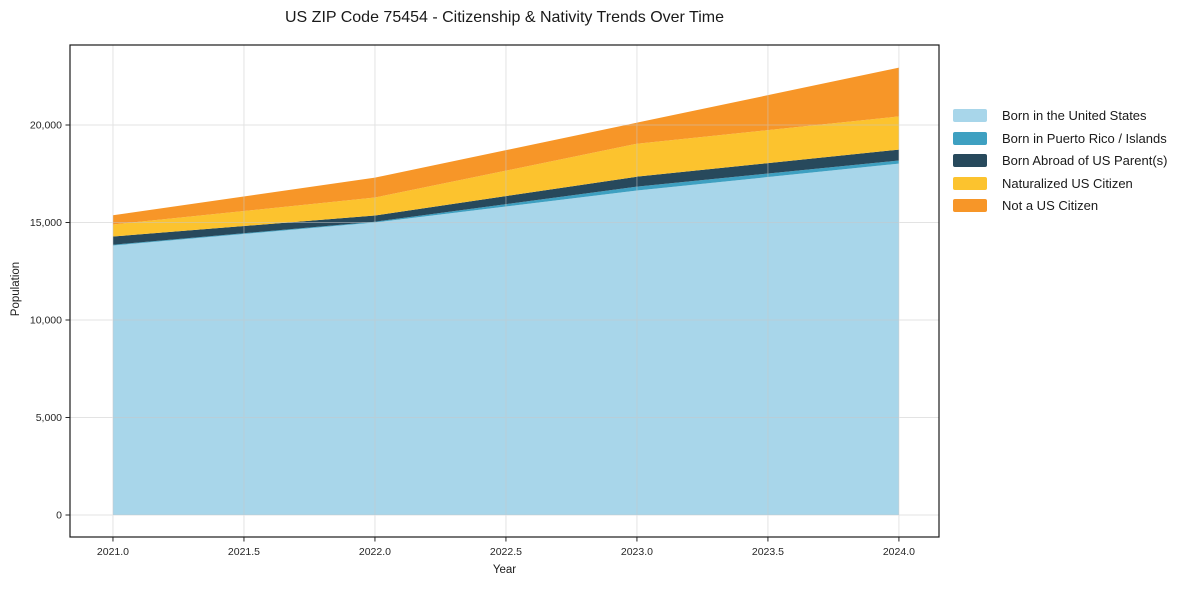 The height and width of the screenshot is (590, 1189). Describe the element at coordinates (1085, 160) in the screenshot. I see `legend-label: Born Abroad of US Parent(s)` at that location.